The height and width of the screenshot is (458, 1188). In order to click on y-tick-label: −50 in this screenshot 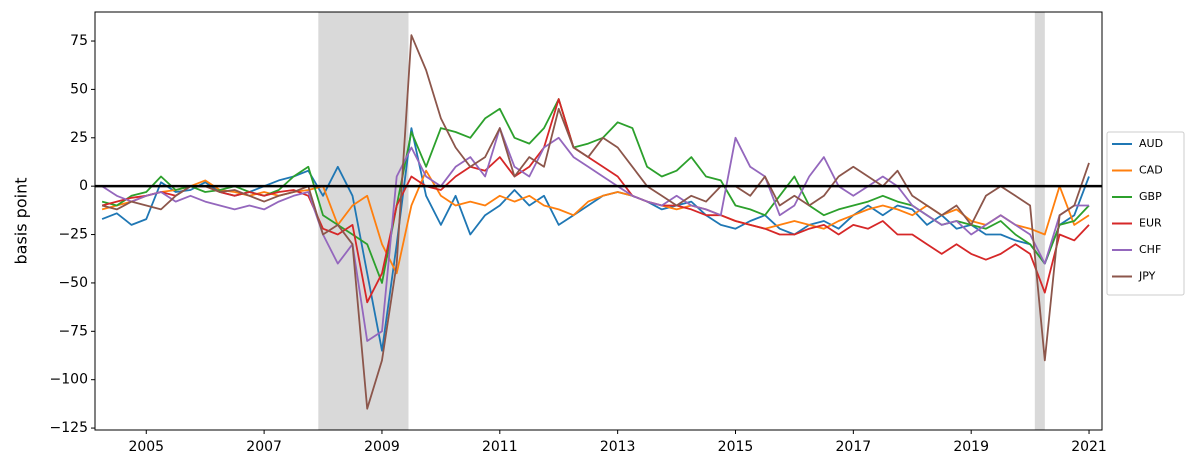, I will do `click(73, 283)`.